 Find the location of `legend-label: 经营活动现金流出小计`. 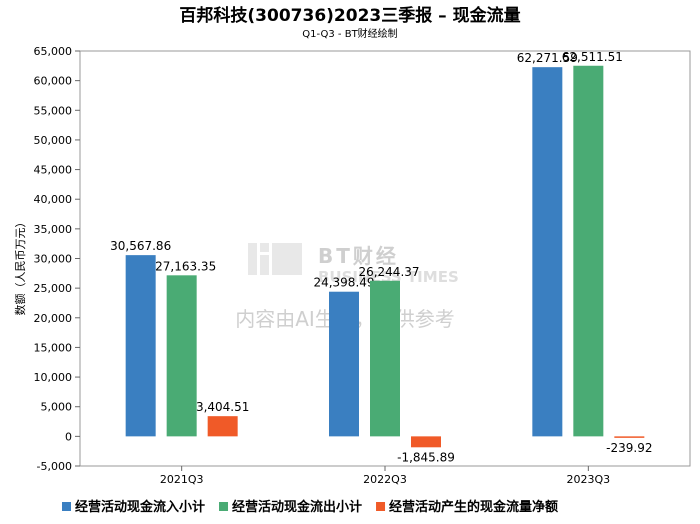

legend-label: 经营活动现金流出小计 is located at coordinates (297, 507).